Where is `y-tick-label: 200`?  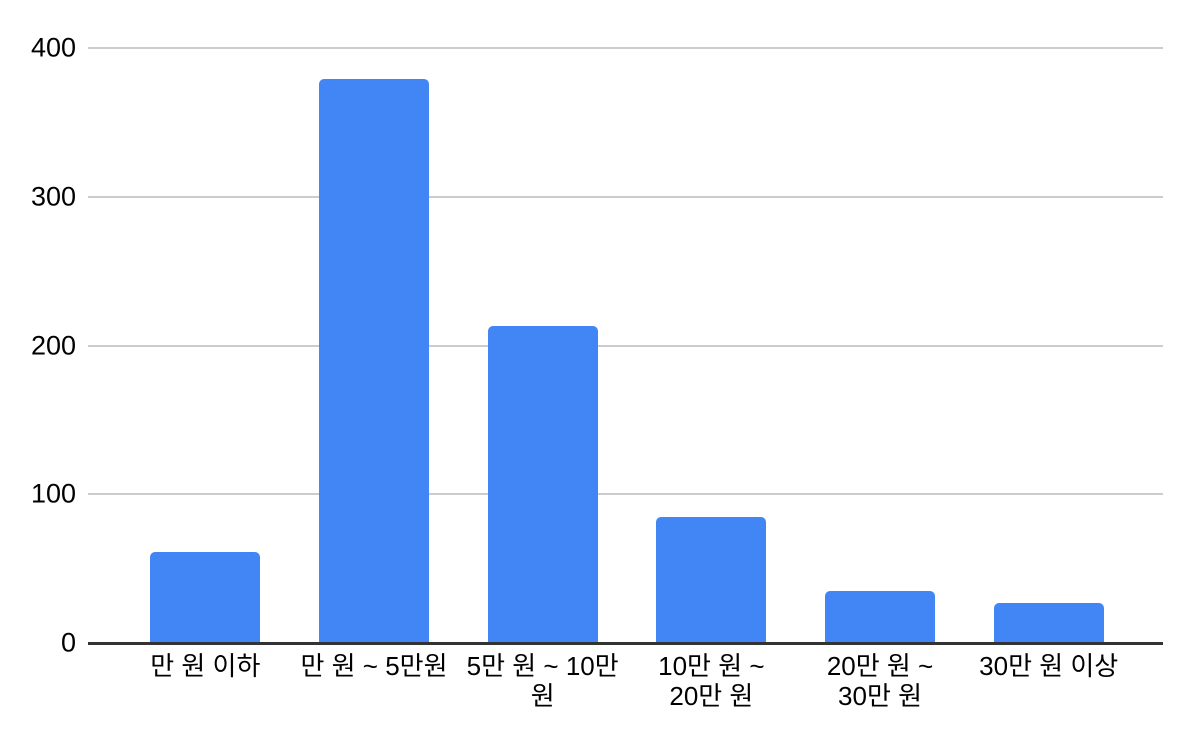
y-tick-label: 200 is located at coordinates (53, 345).